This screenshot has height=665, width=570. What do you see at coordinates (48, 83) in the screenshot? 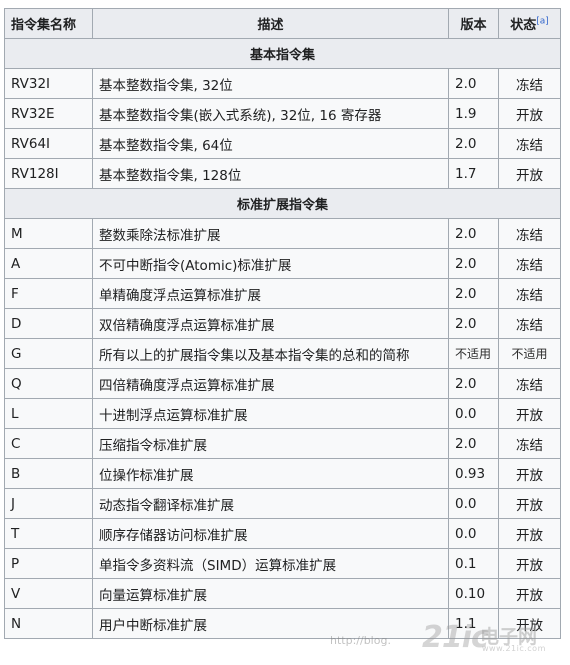
I see `isa-name-cell: RV32I` at bounding box center [48, 83].